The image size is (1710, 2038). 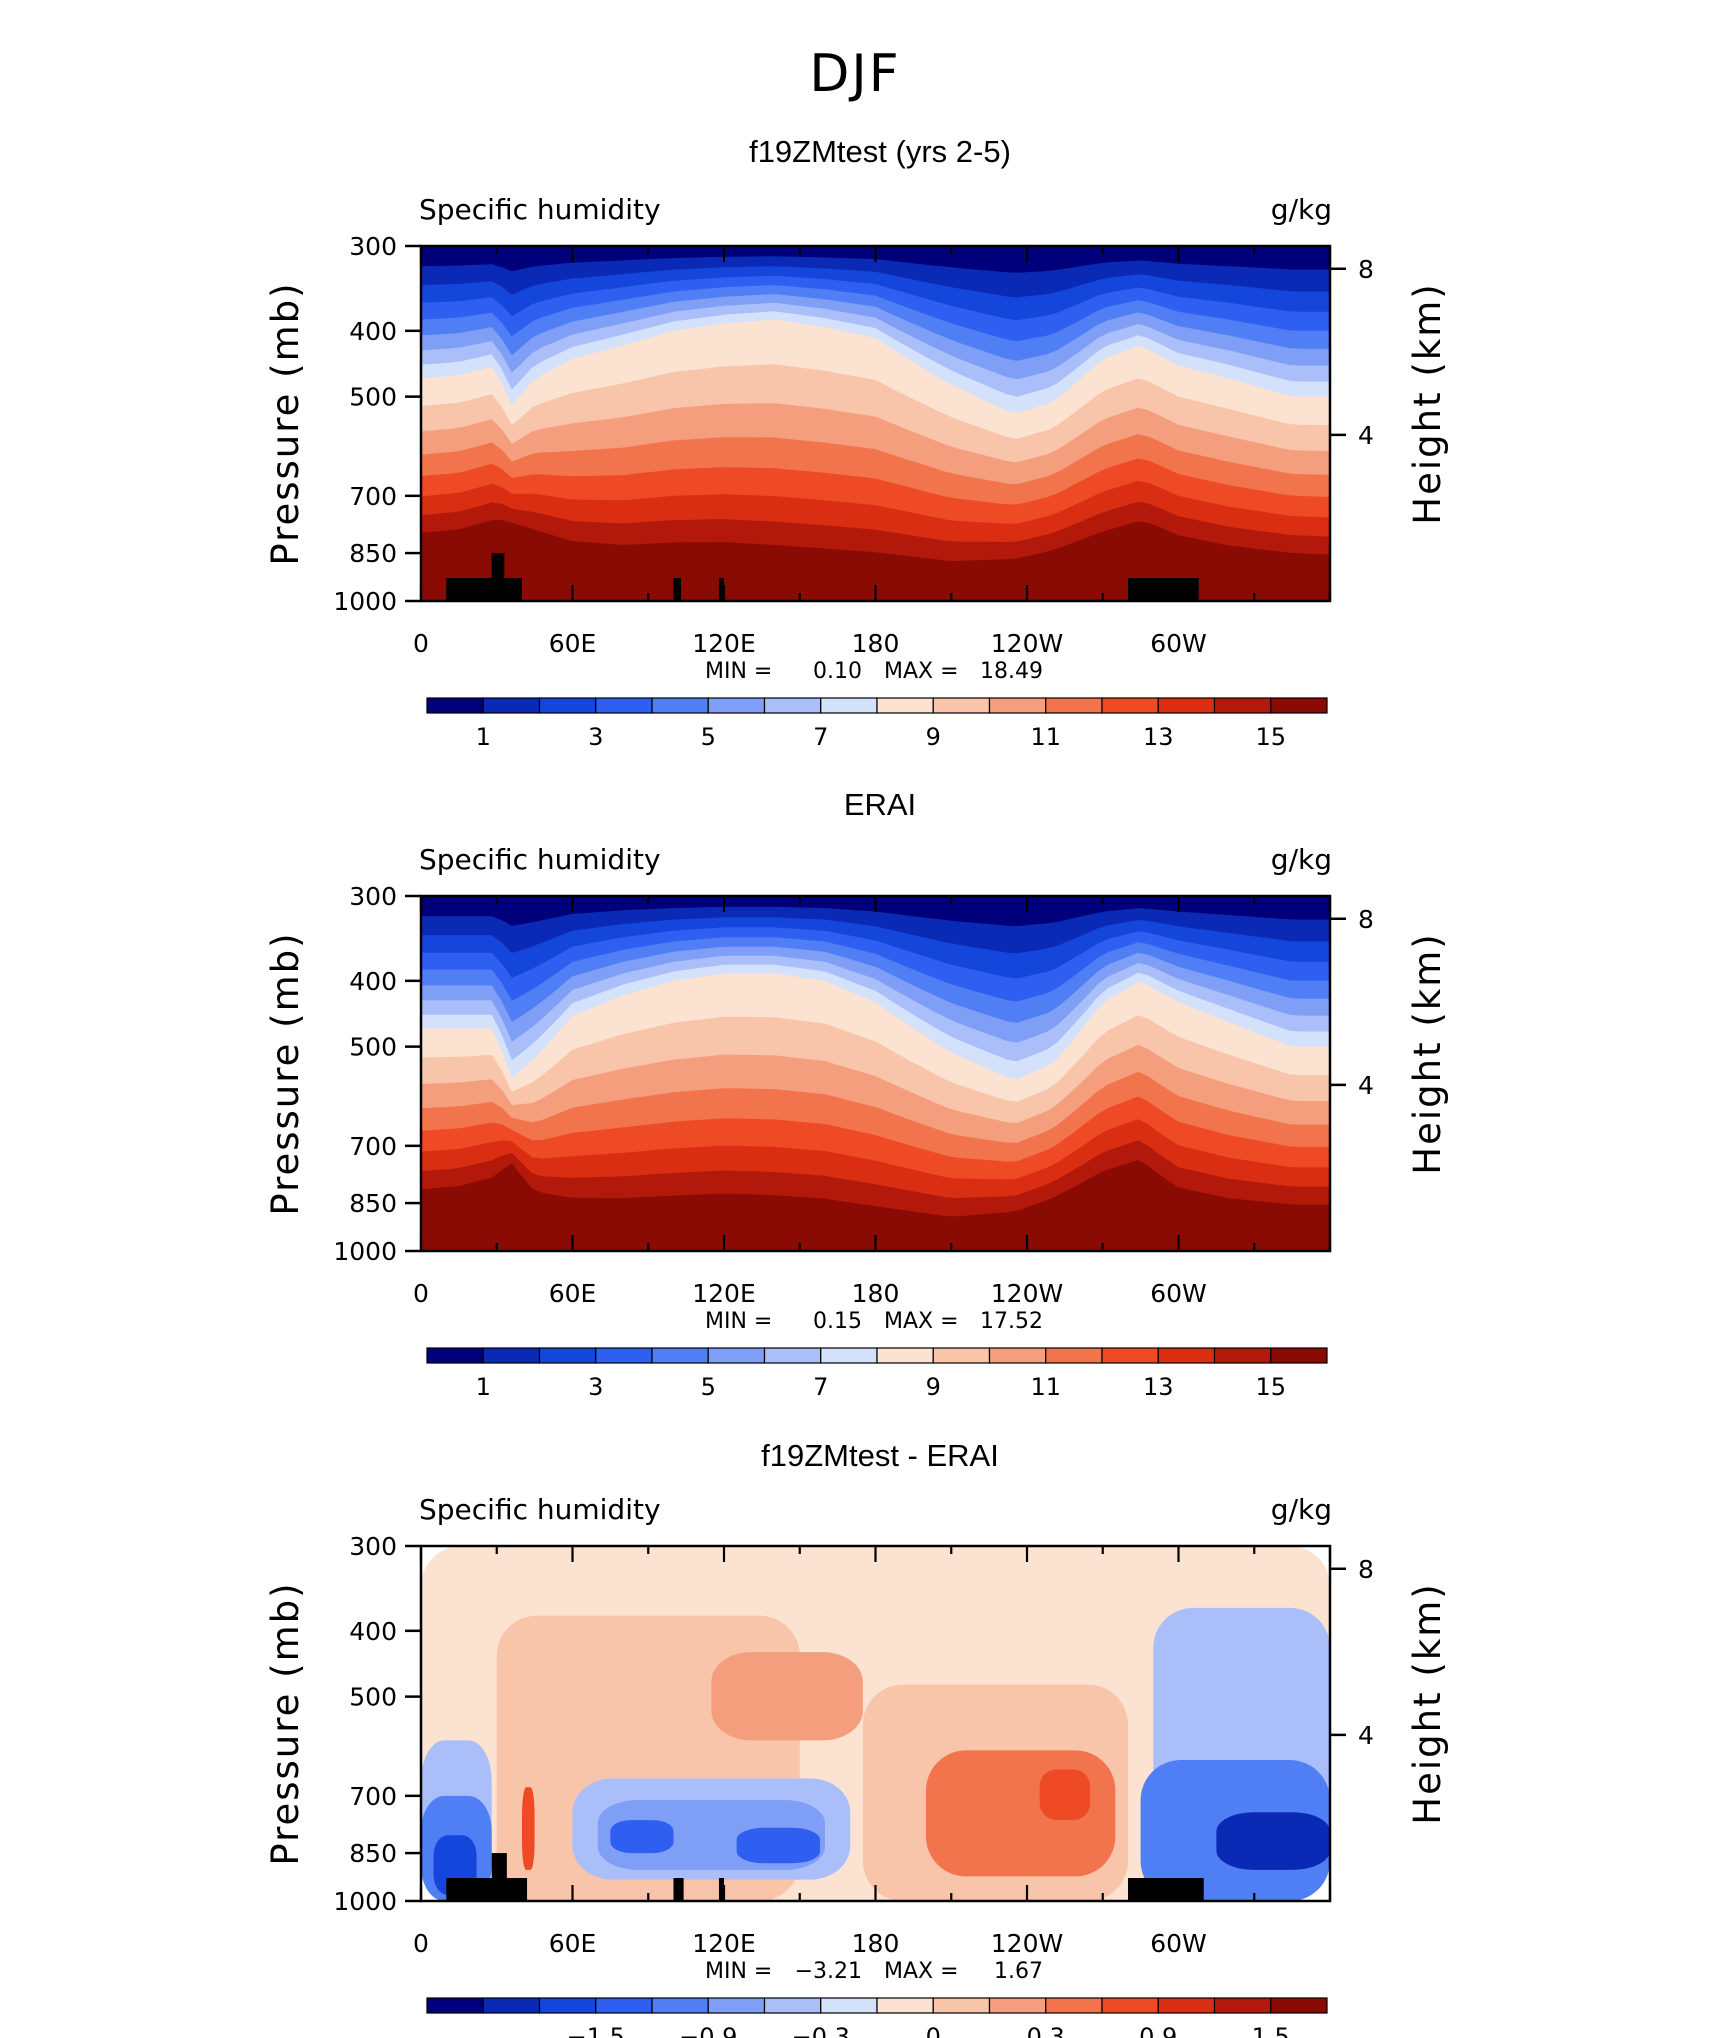 I want to click on colorbar-label: 11, so click(x=1045, y=737).